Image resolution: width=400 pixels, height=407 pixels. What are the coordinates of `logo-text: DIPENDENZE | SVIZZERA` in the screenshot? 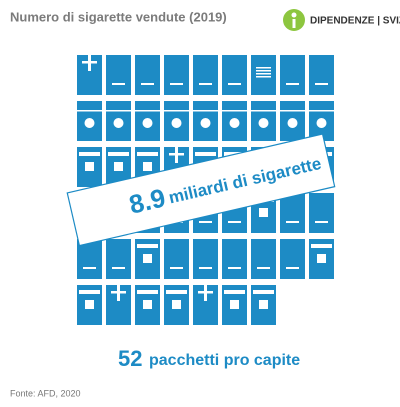 It's located at (355, 21).